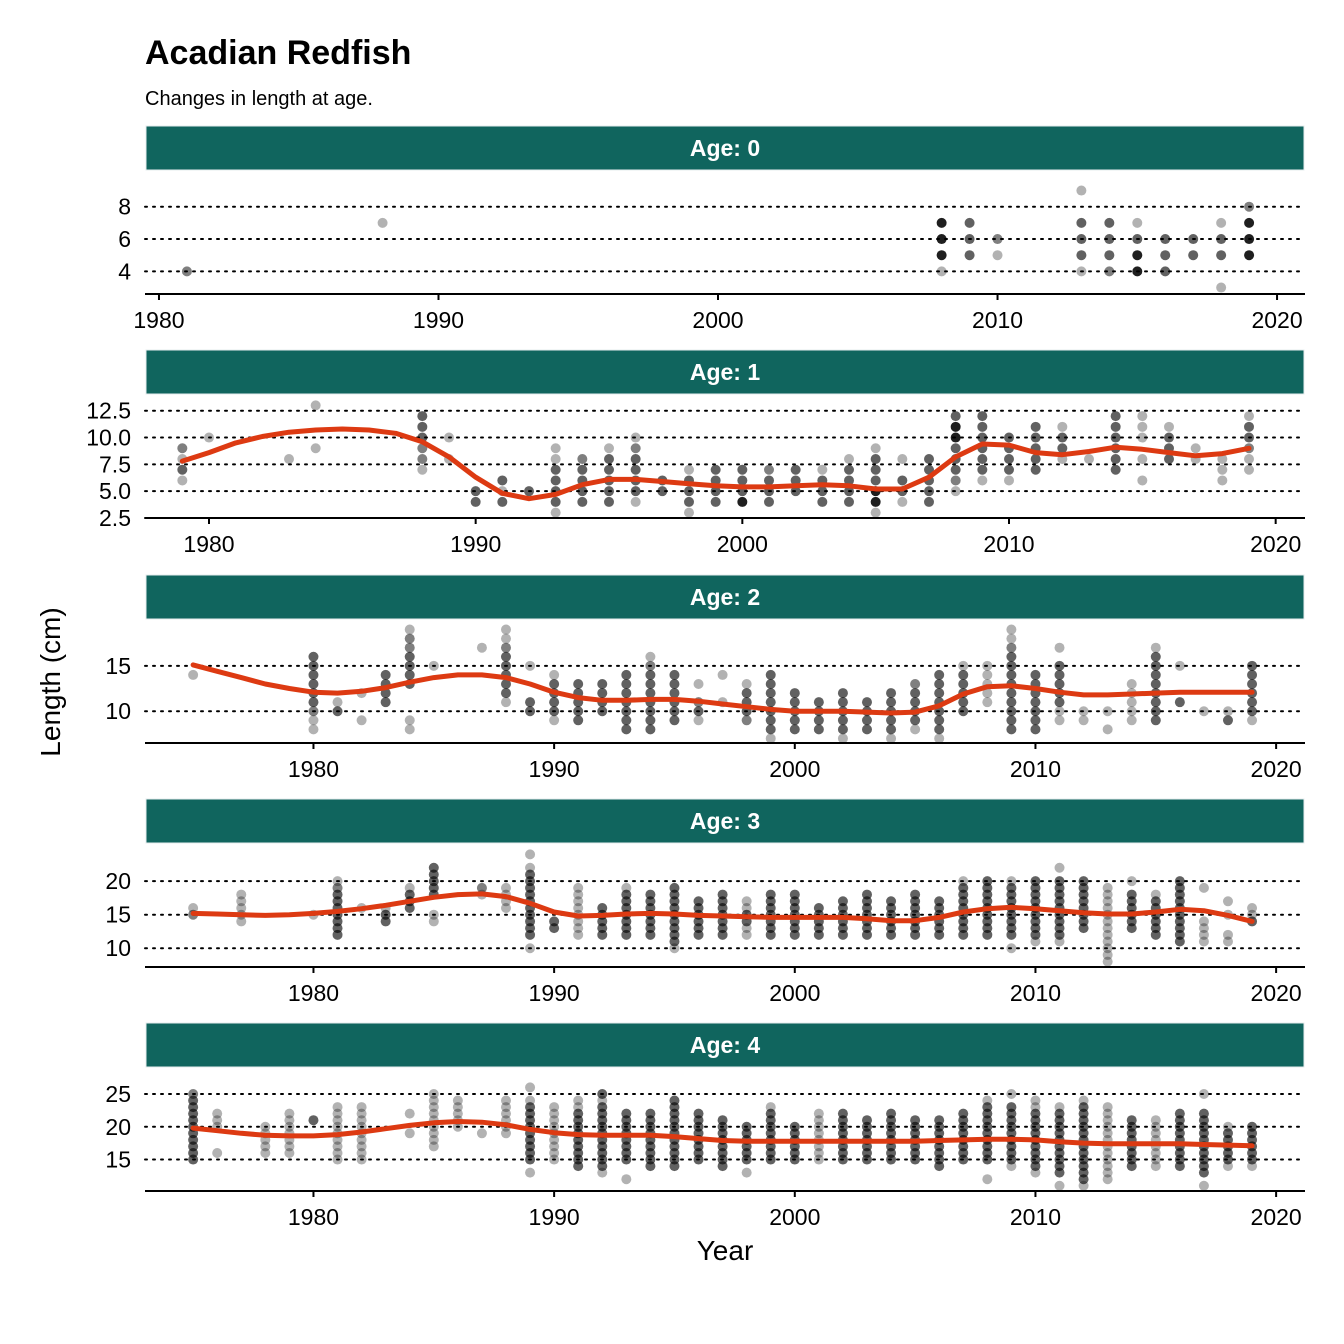 The height and width of the screenshot is (1344, 1344). I want to click on x-axis-title: Year, so click(725, 1250).